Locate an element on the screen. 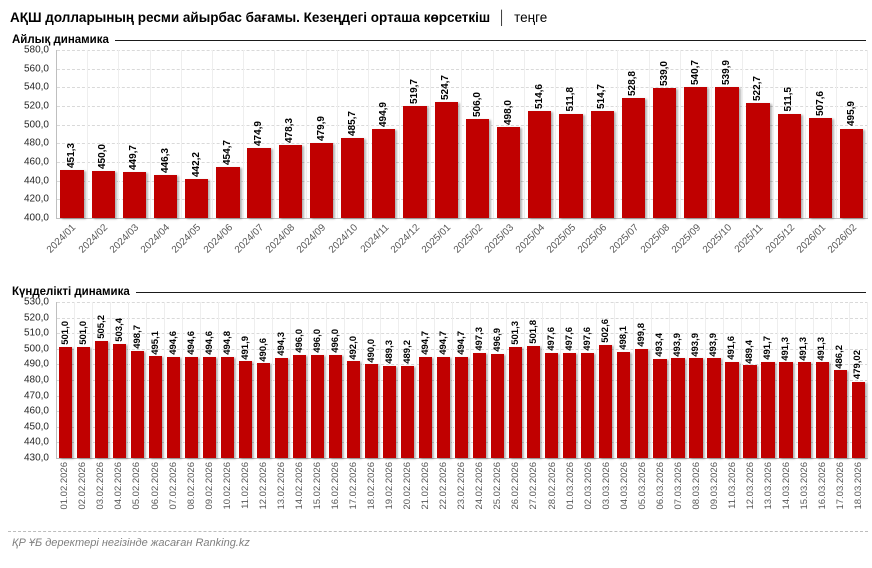 This screenshot has height=568, width=872. category-column: 495,9 is located at coordinates (851, 134).